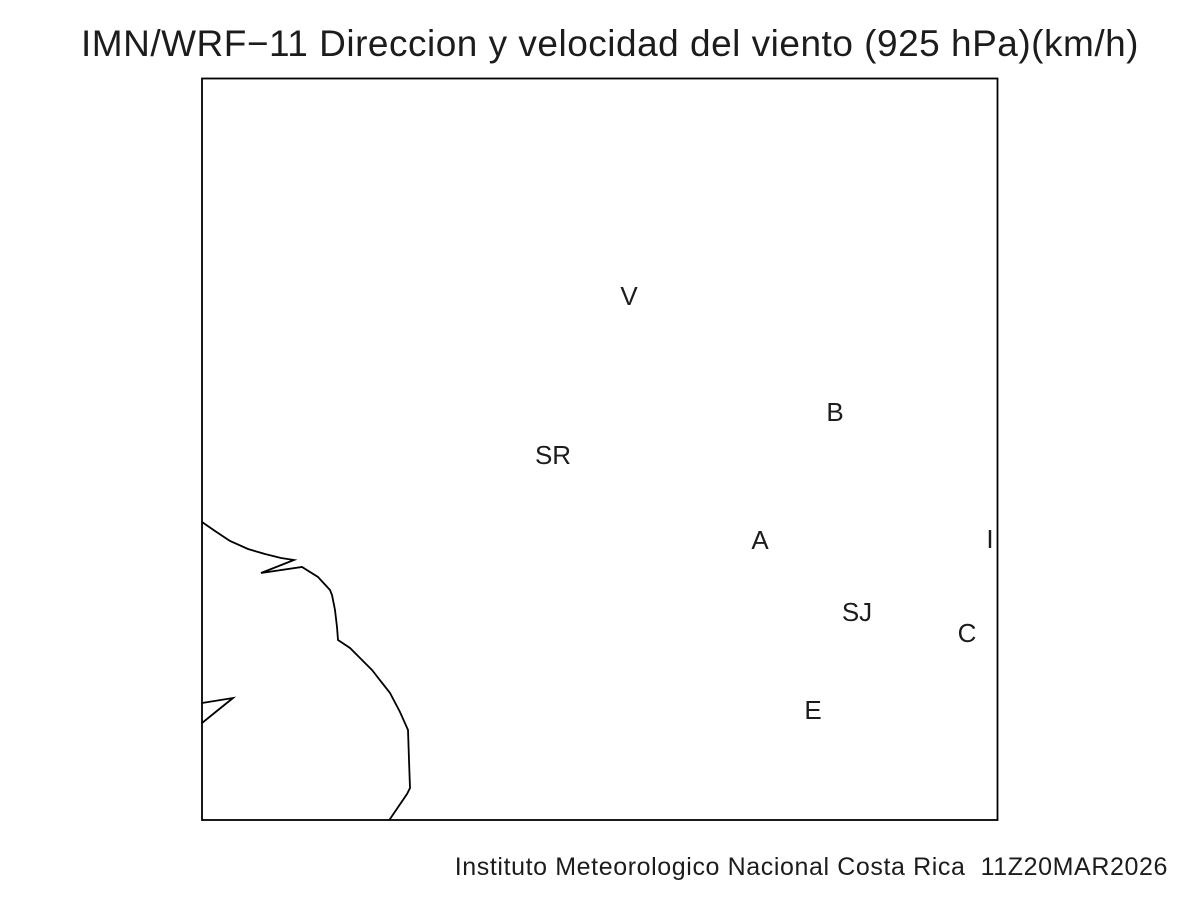 The image size is (1200, 900). I want to click on station-label: A, so click(760, 540).